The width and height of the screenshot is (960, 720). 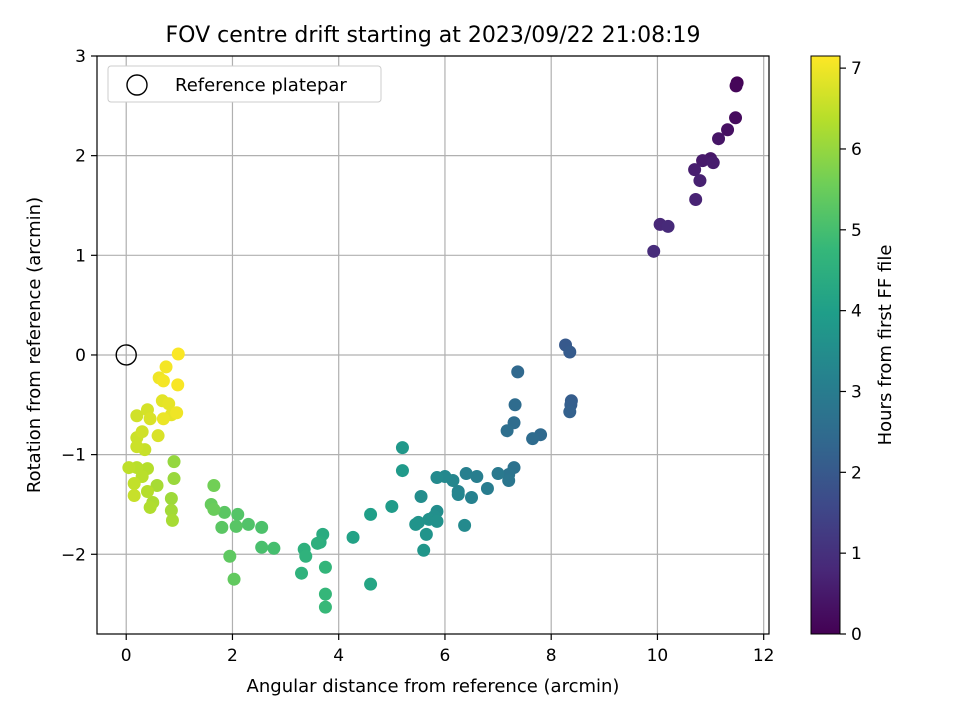 What do you see at coordinates (232, 656) in the screenshot?
I see `x-tick-label: 2` at bounding box center [232, 656].